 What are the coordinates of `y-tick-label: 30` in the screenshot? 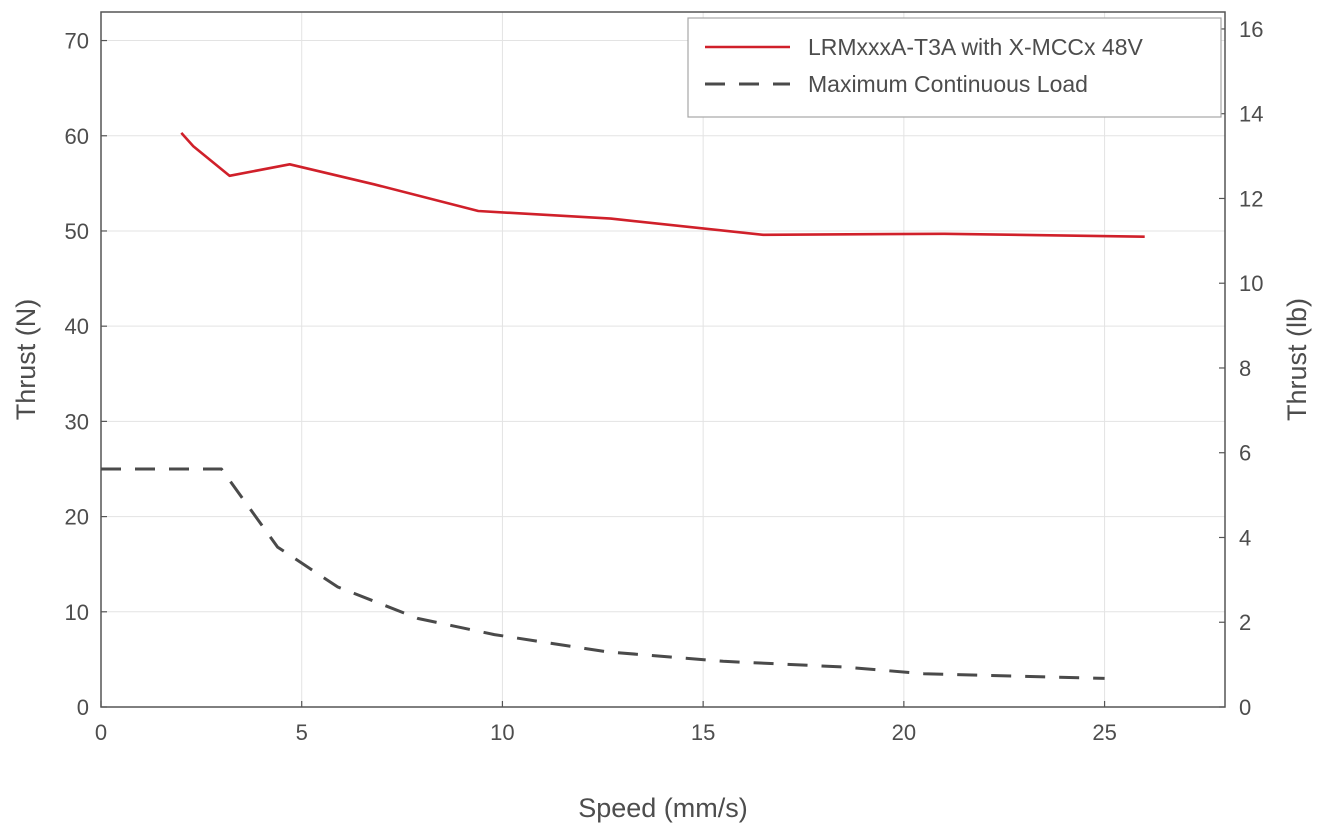 It's located at (77, 421).